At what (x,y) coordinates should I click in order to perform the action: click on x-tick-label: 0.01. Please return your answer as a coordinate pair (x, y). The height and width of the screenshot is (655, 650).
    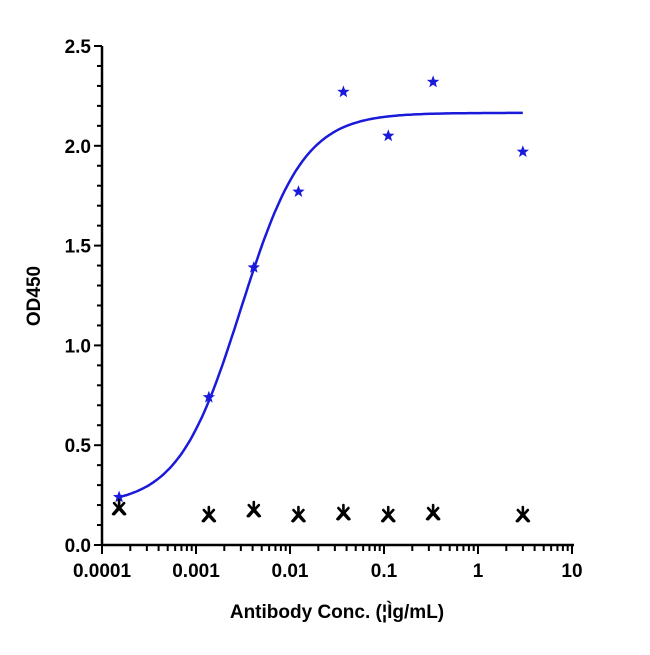
    Looking at the image, I should click on (290, 571).